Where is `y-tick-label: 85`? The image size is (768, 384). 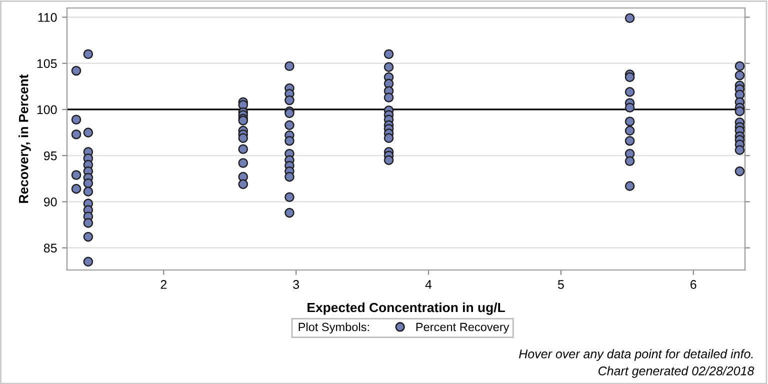 y-tick-label: 85 is located at coordinates (50, 248).